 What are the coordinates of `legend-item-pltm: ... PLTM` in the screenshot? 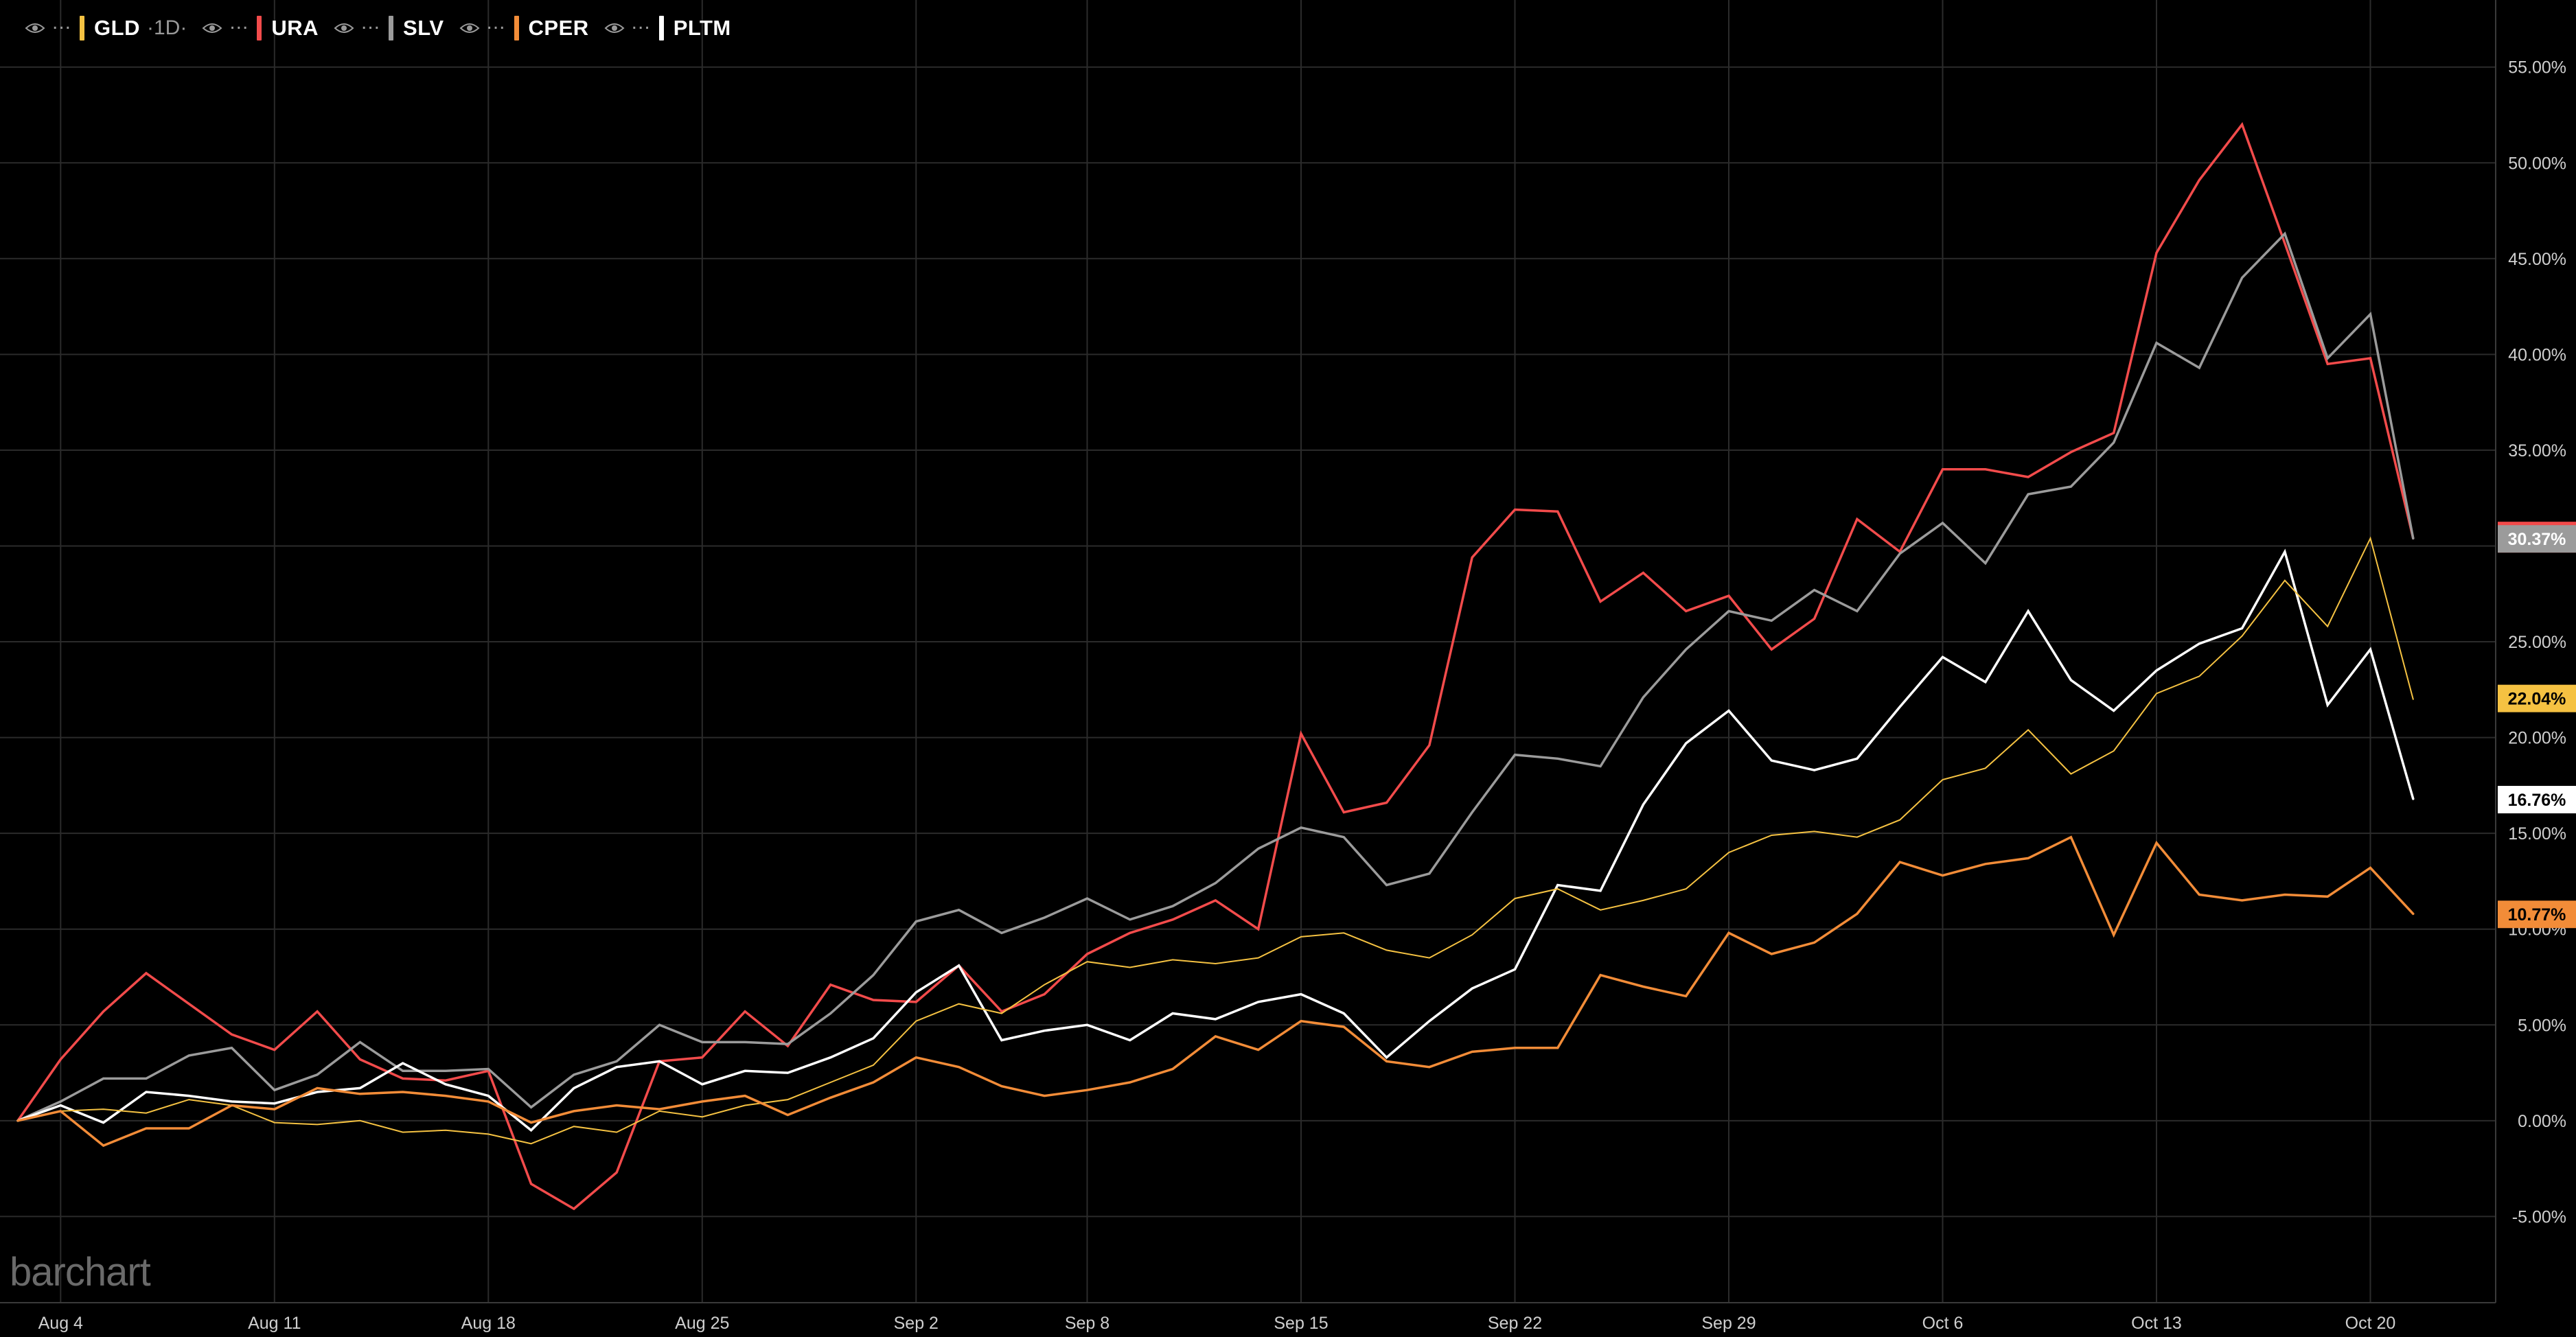 It's located at (667, 26).